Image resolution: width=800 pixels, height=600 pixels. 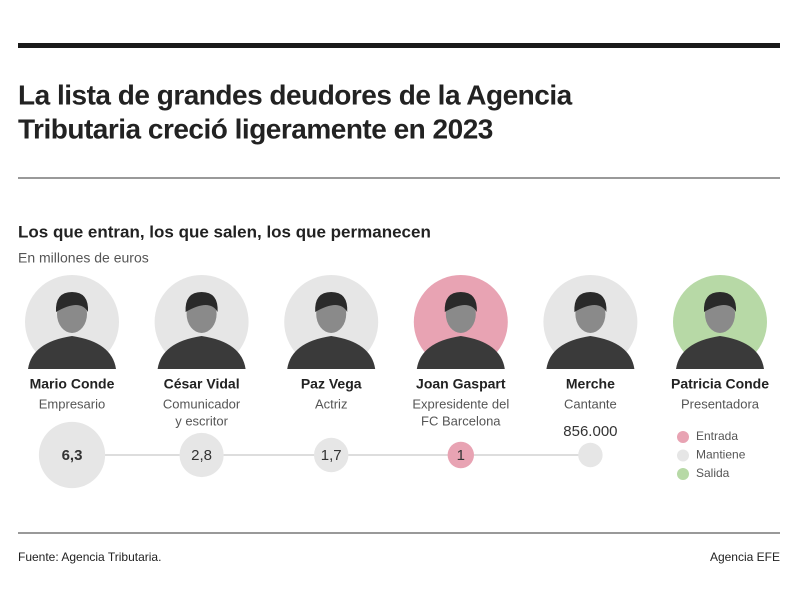 What do you see at coordinates (255, 128) in the screenshot?
I see `chart-title: Tributaria creció ligeramente en 2023` at bounding box center [255, 128].